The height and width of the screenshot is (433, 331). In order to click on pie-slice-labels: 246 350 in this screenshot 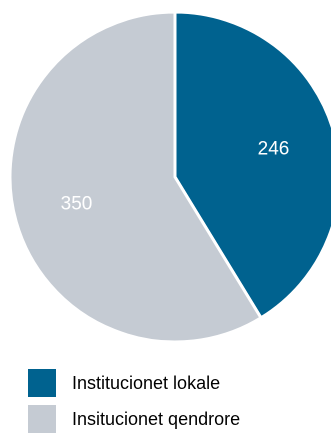, I will do `click(175, 176)`.